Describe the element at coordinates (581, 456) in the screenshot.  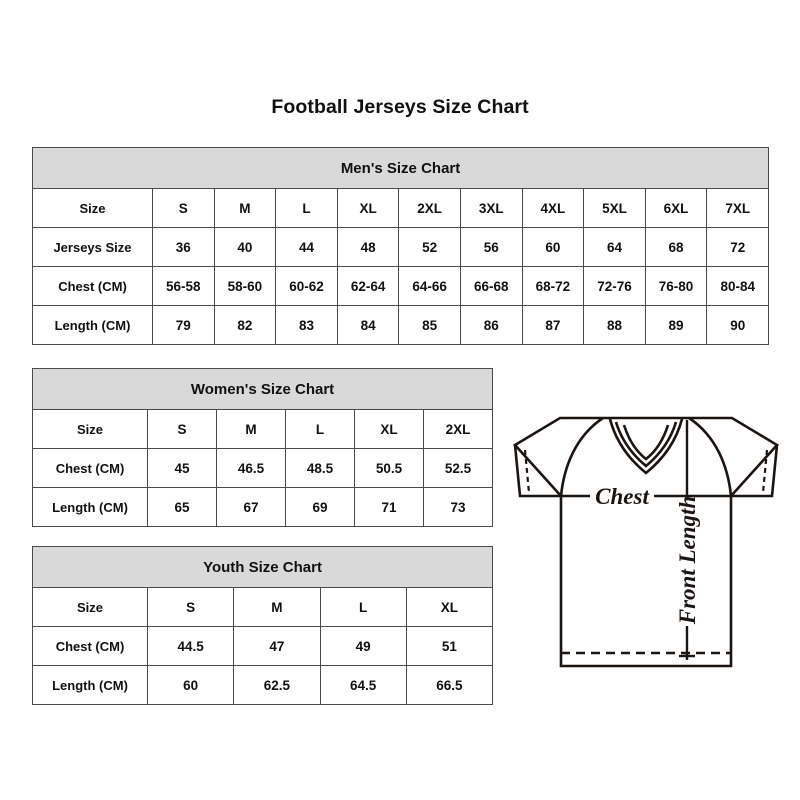
I see `left-armhole-curve` at that location.